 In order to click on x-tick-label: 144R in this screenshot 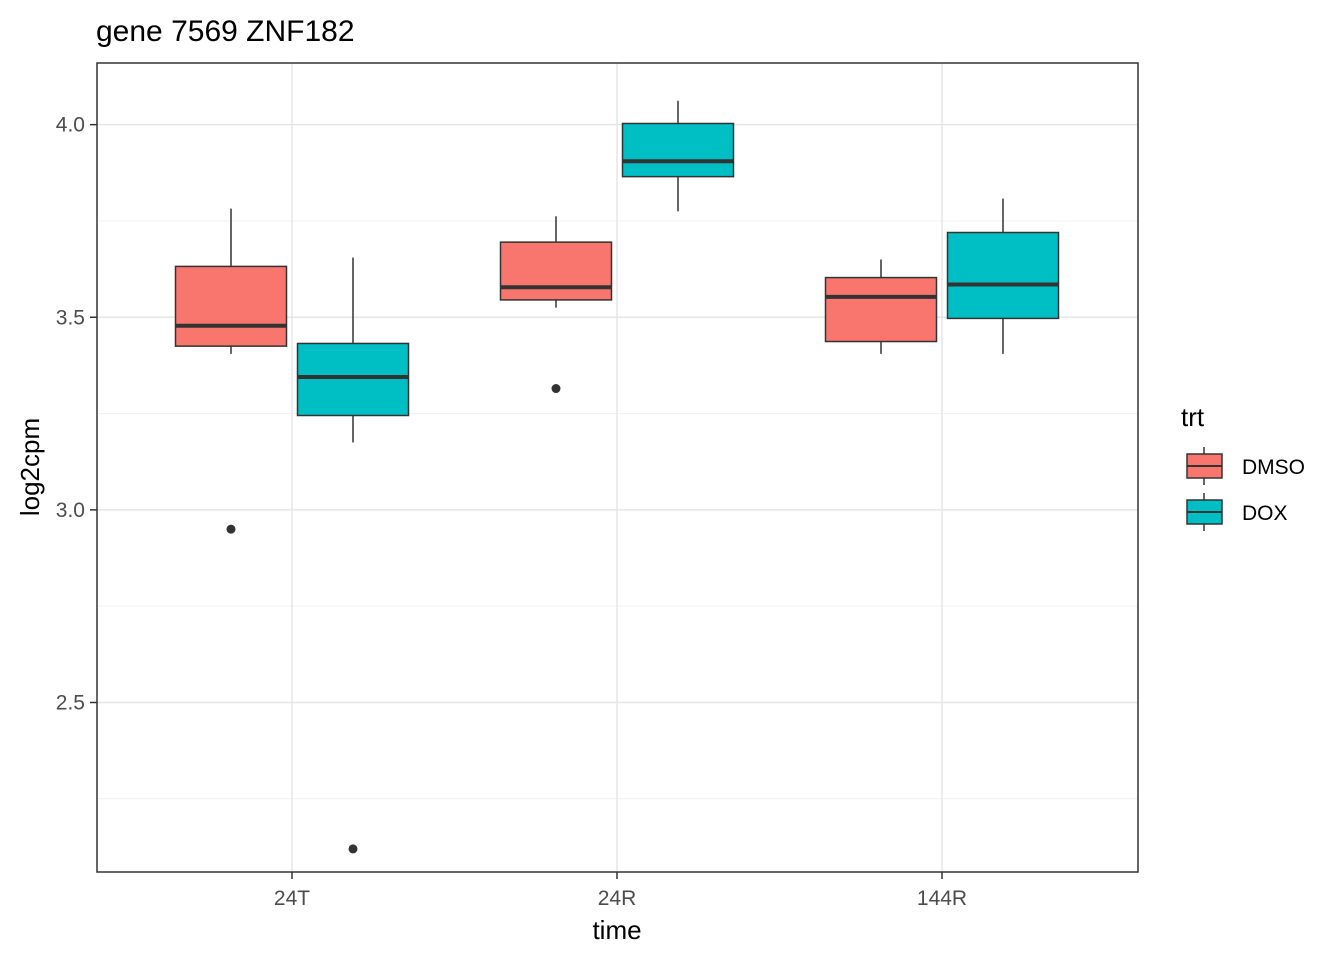, I will do `click(942, 898)`.